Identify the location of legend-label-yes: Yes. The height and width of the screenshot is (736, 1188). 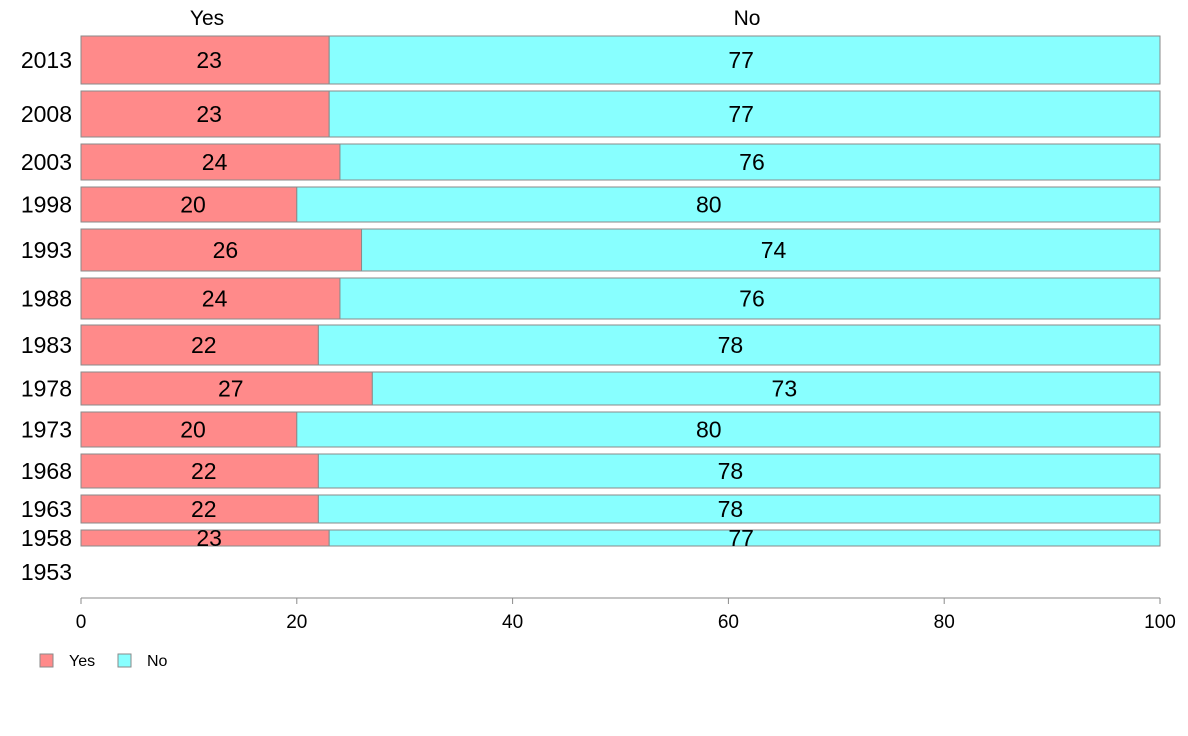
(82, 661).